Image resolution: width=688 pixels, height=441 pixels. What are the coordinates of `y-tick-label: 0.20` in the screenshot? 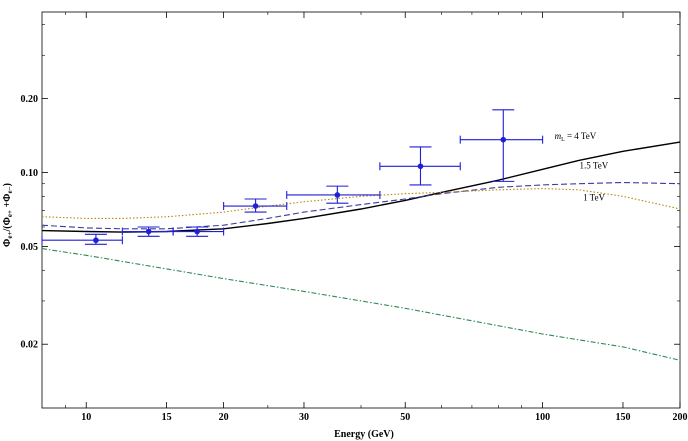 It's located at (30, 99).